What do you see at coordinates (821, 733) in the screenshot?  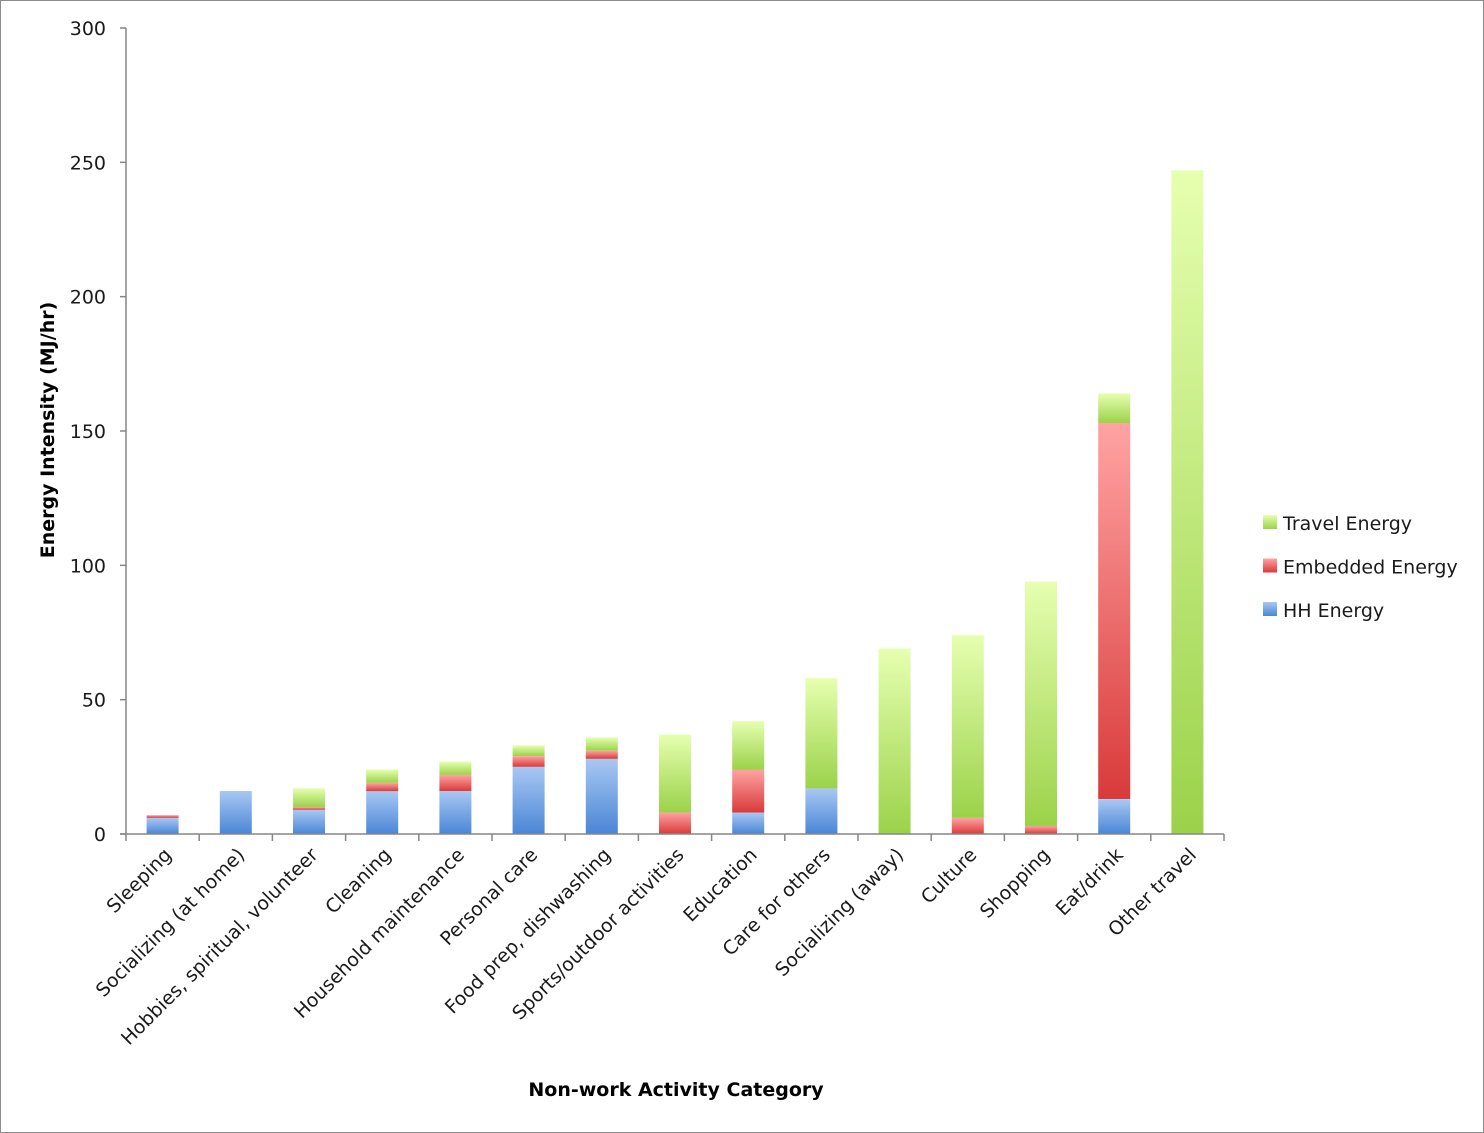 I see `bar-care-for-others-travel-energy` at bounding box center [821, 733].